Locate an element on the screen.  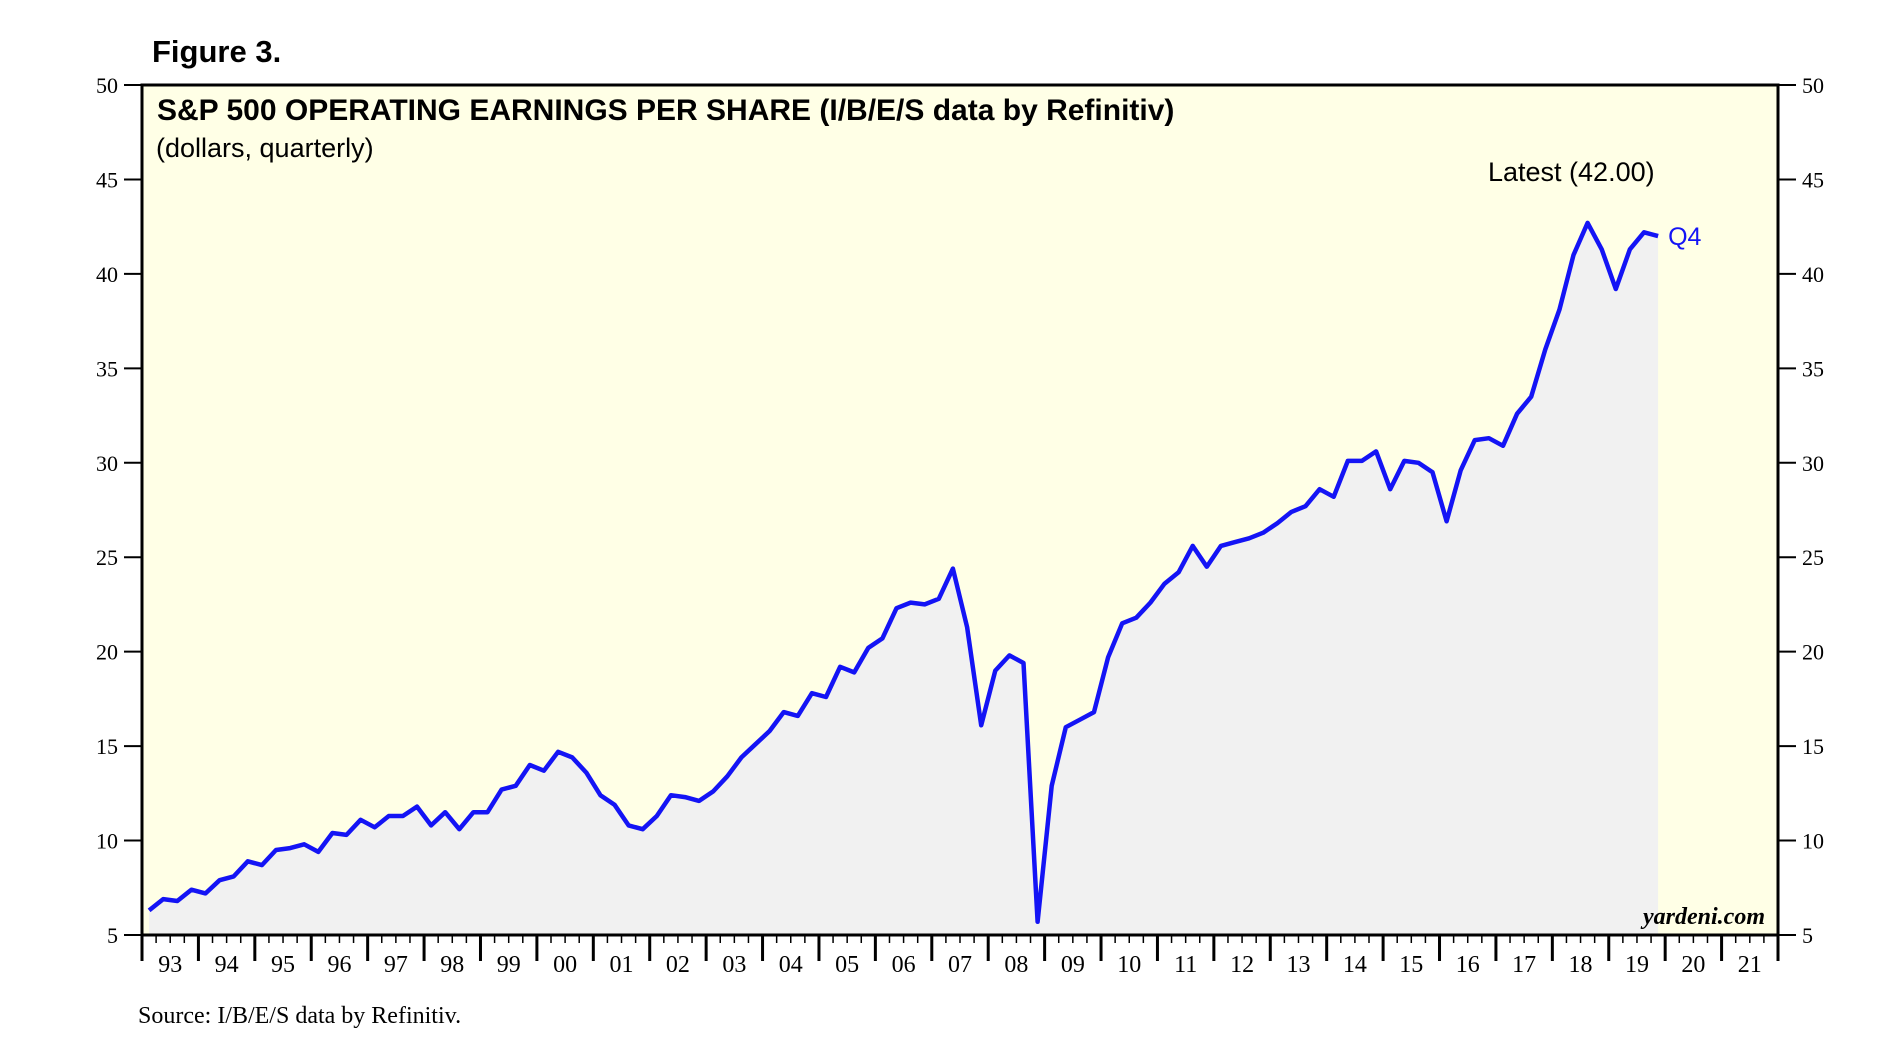
brand-watermark: yardeni.com is located at coordinates (1702, 917).